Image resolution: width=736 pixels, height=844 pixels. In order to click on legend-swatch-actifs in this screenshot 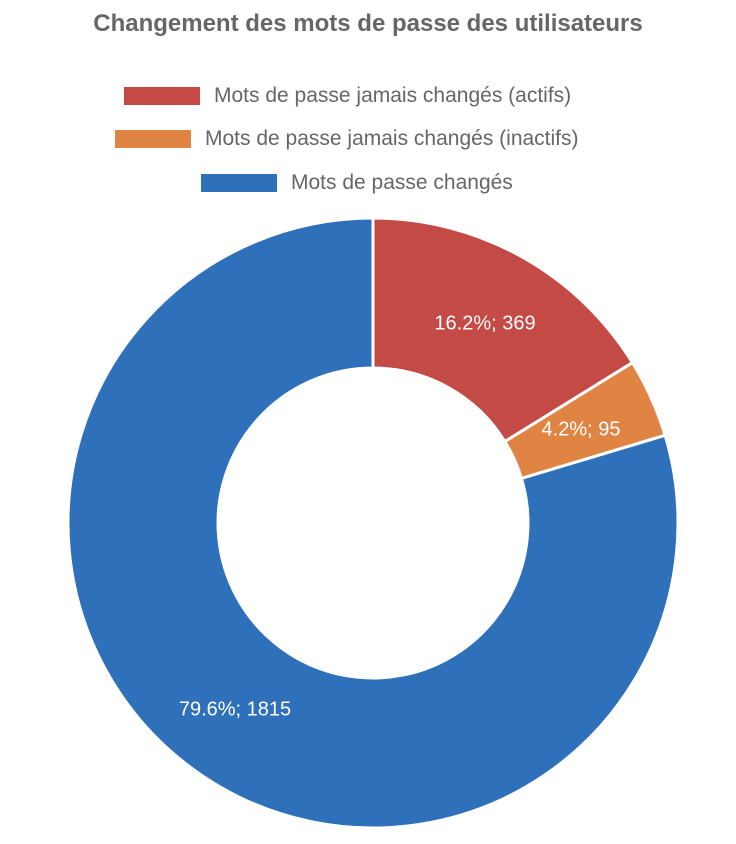, I will do `click(162, 96)`.